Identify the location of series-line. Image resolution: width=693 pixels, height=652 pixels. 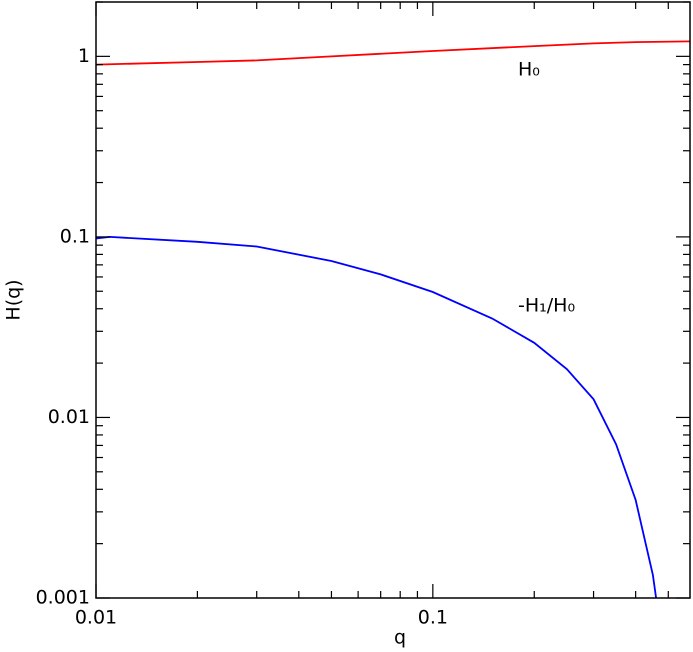
(393, 53).